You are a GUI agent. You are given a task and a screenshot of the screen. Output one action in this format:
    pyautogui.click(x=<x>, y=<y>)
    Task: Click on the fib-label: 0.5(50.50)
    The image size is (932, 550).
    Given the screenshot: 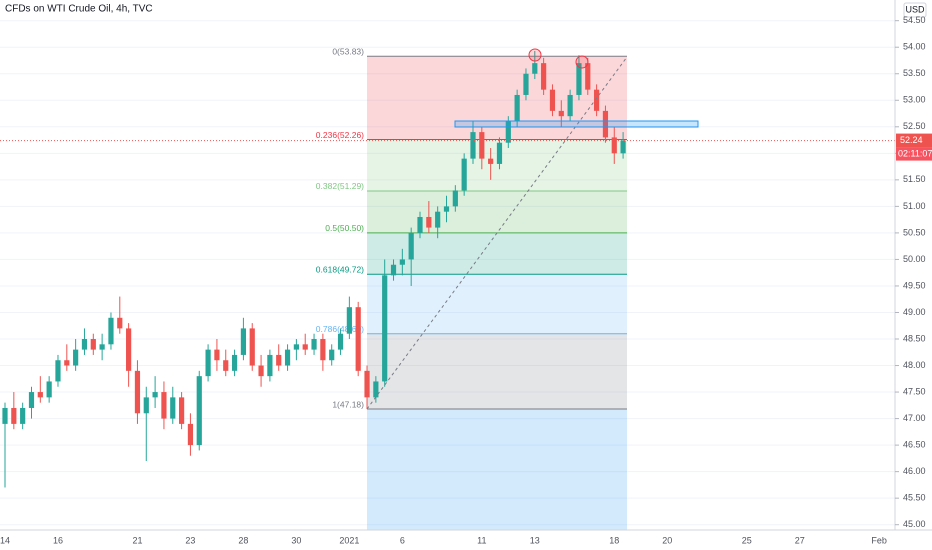 What is the action you would take?
    pyautogui.click(x=344, y=228)
    